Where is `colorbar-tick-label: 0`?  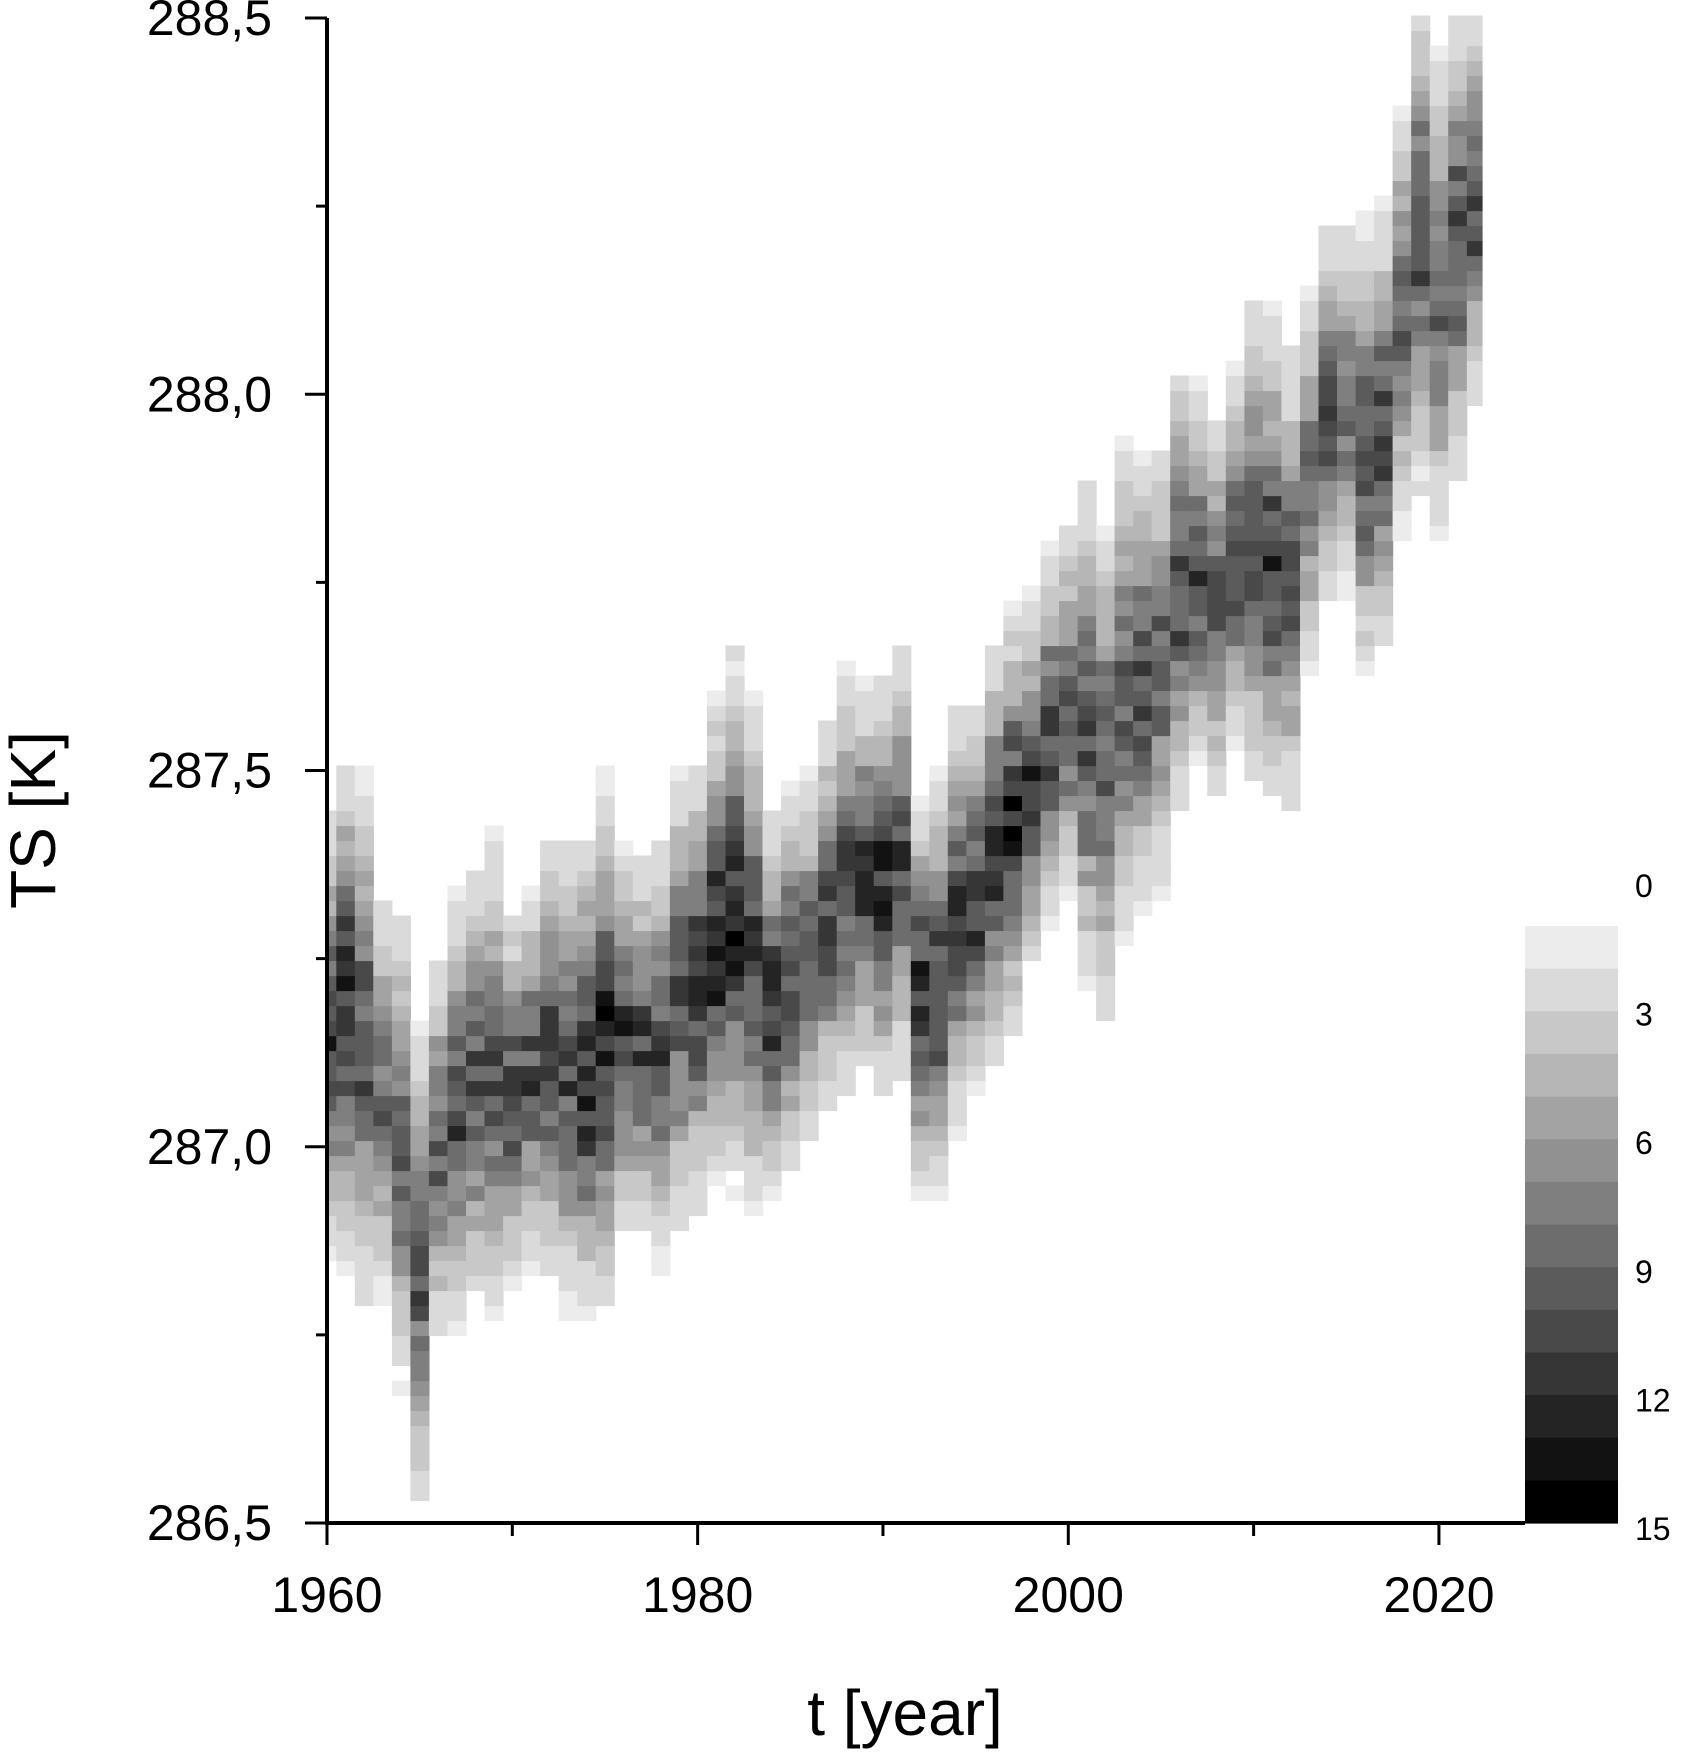
colorbar-tick-label: 0 is located at coordinates (1644, 886).